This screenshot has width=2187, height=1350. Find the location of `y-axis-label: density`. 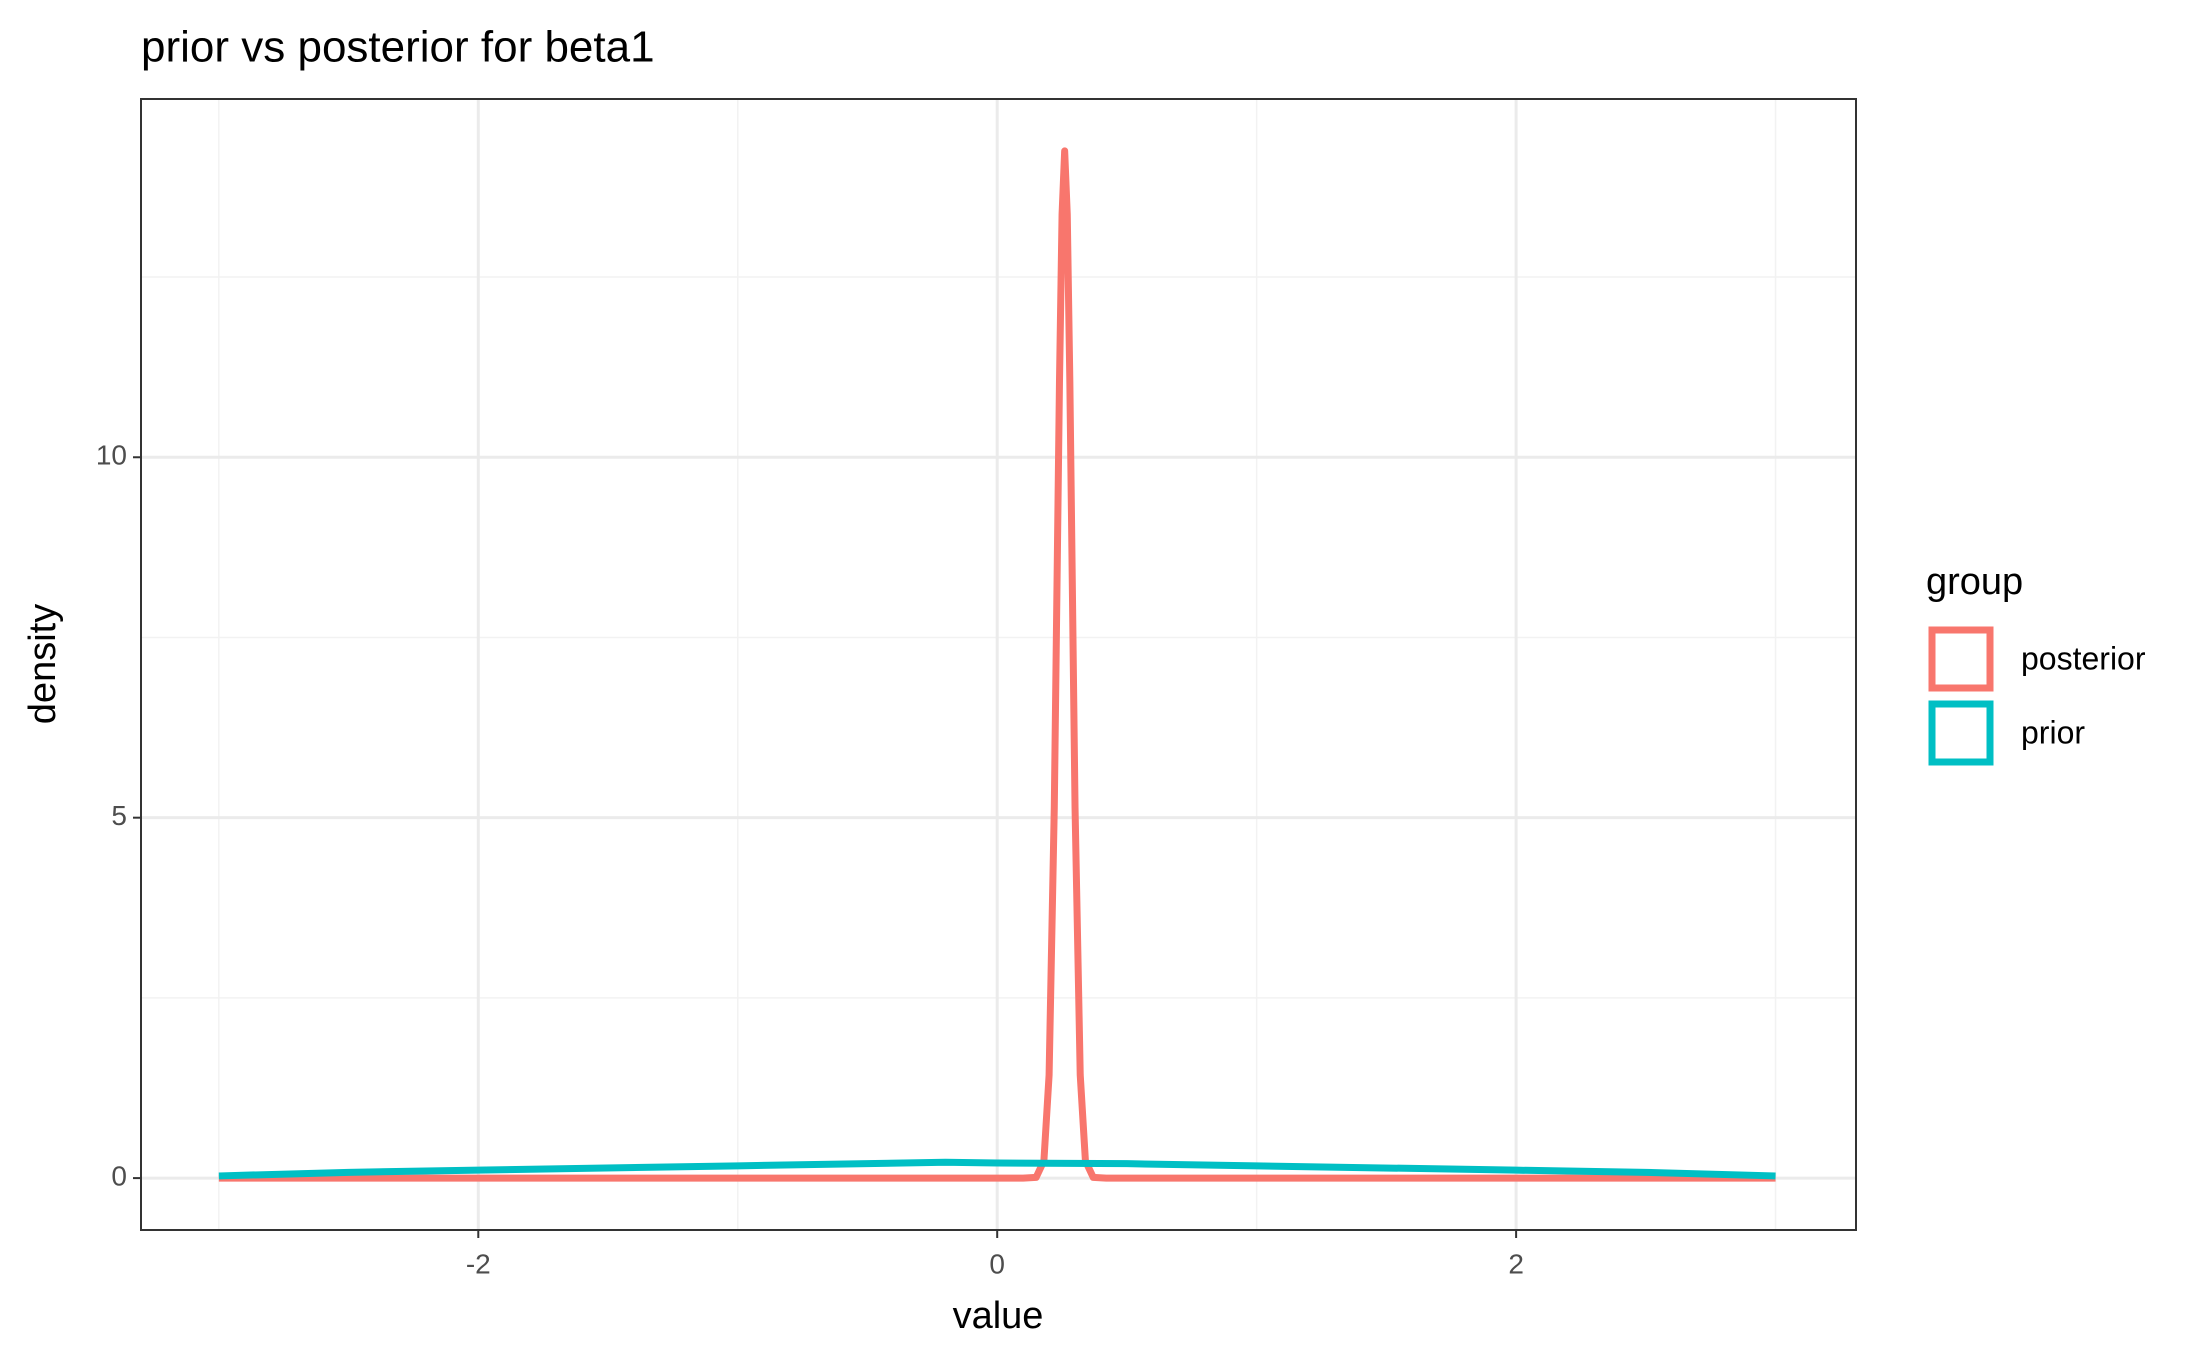

y-axis-label: density is located at coordinates (43, 664).